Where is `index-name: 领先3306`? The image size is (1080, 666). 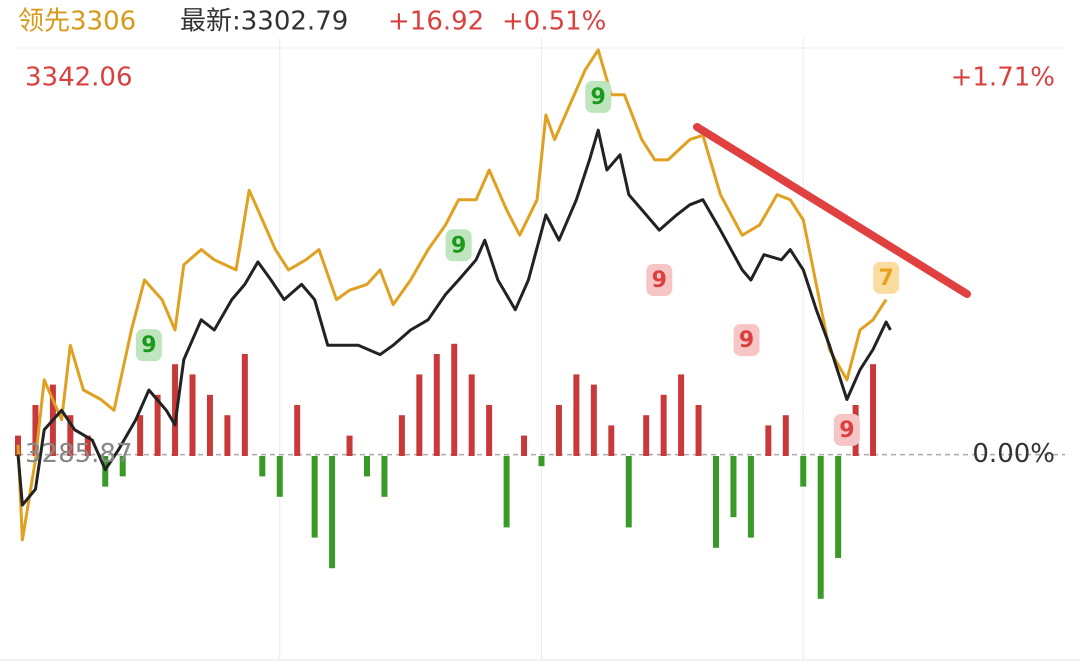 index-name: 领先3306 is located at coordinates (77, 22).